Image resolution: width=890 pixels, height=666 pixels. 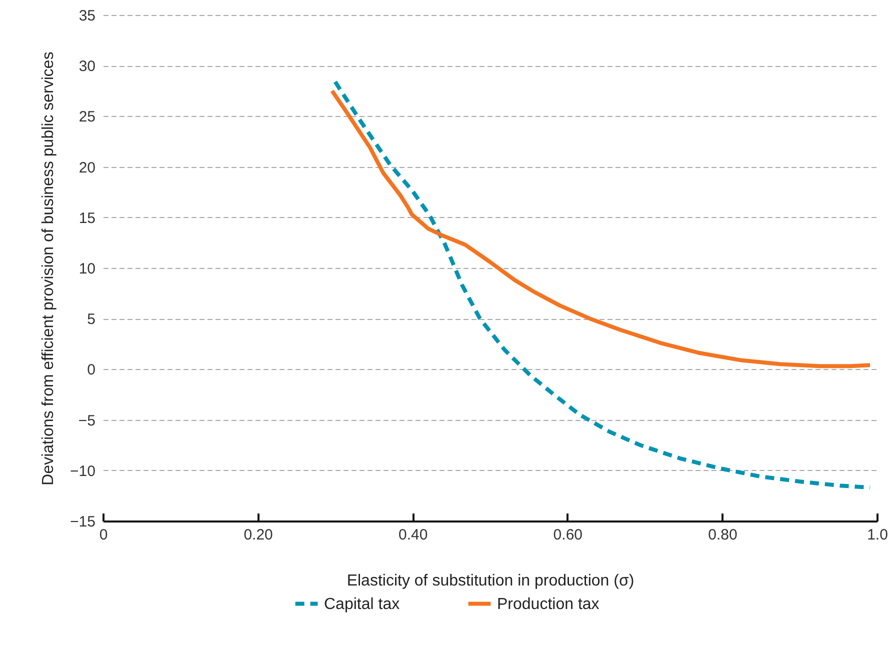 I want to click on x-tick-label: 0.60, so click(x=567, y=535).